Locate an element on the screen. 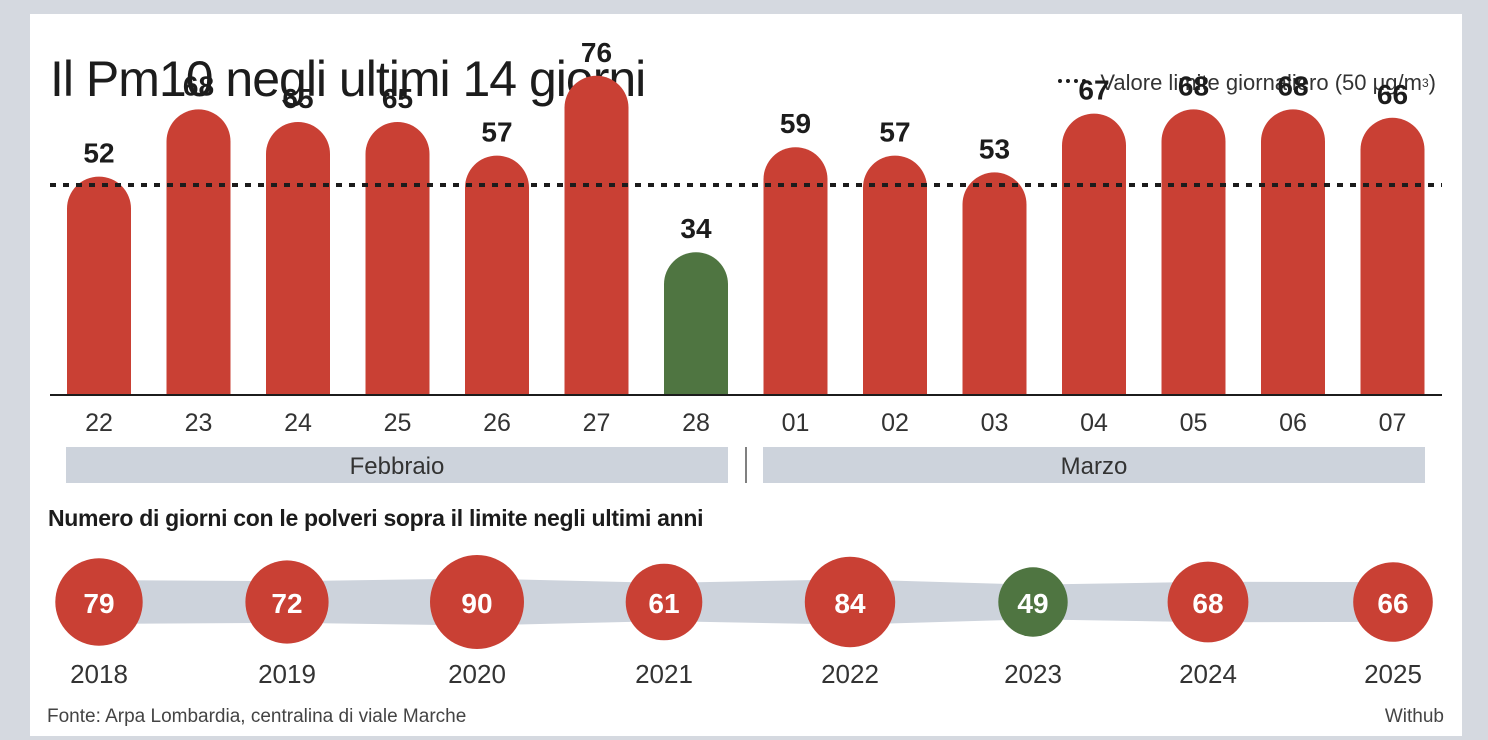 This screenshot has height=740, width=1488. year-label: 2020 is located at coordinates (477, 674).